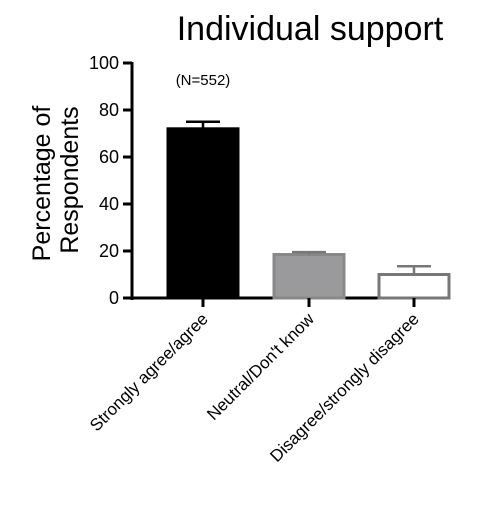 The height and width of the screenshot is (514, 478). What do you see at coordinates (110, 180) in the screenshot?
I see `y-ticks: 0 20 40 60 80 100` at bounding box center [110, 180].